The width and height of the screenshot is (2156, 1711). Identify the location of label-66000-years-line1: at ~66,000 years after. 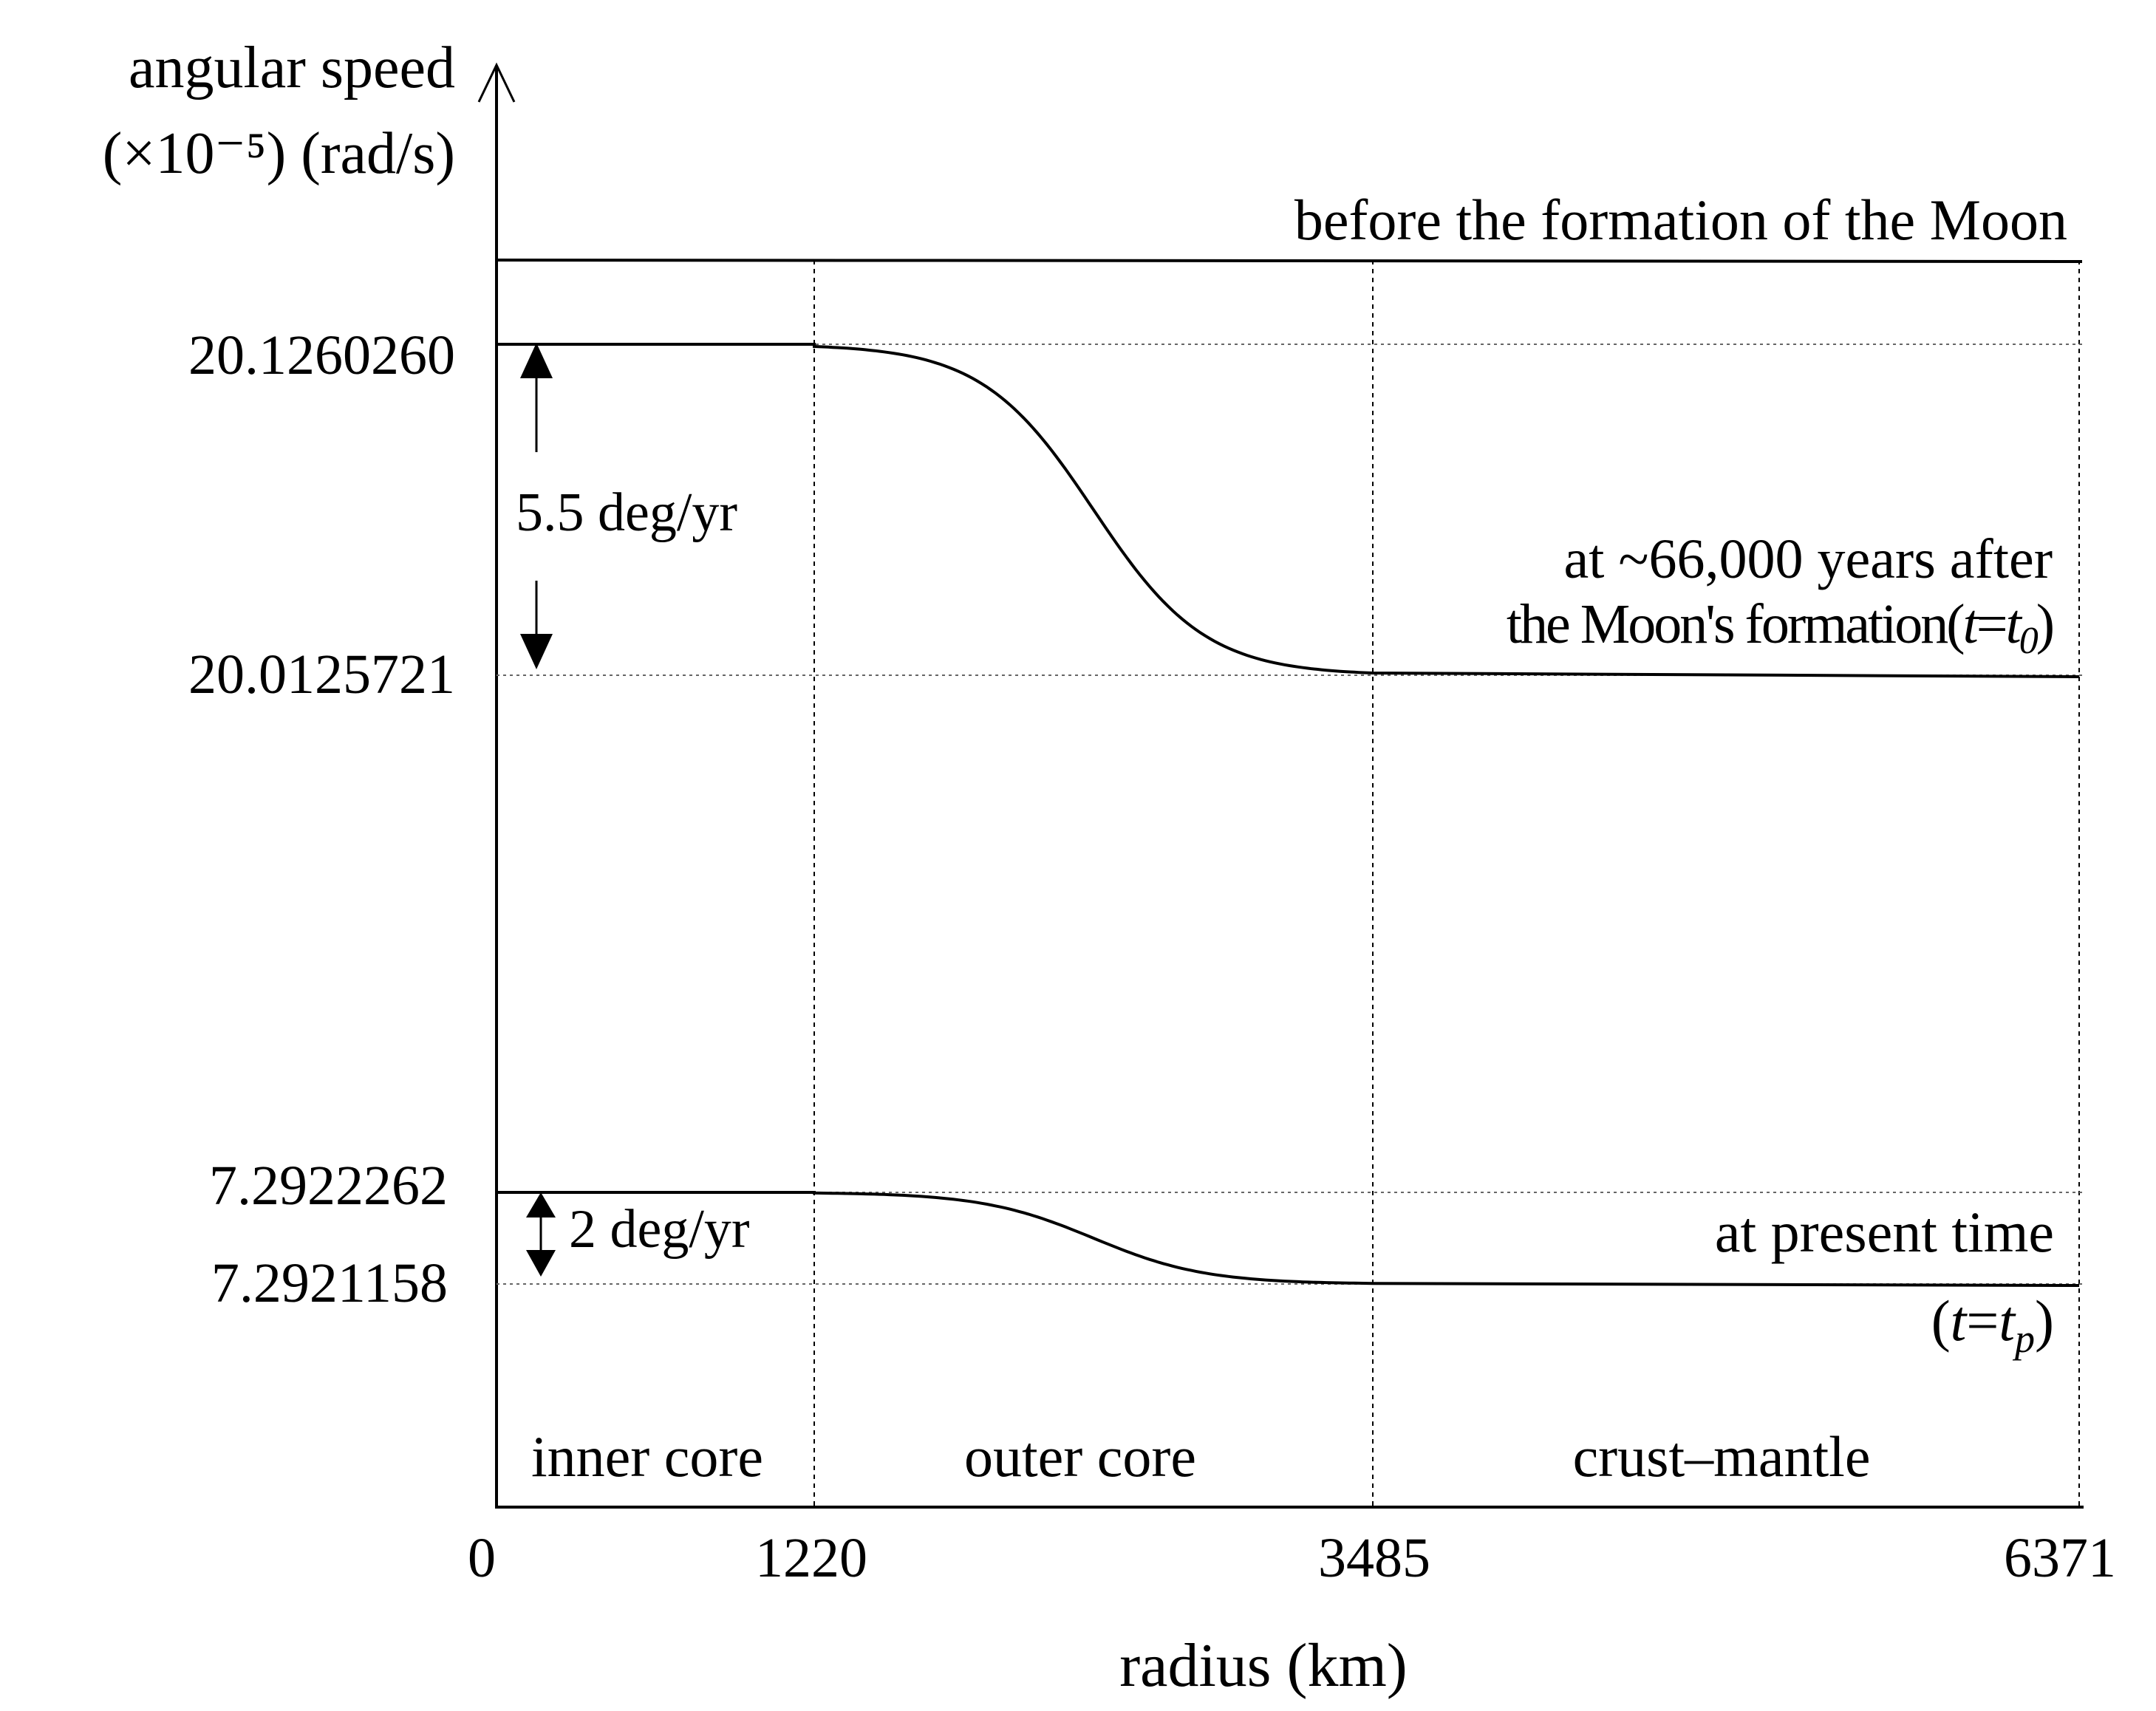
(1808, 559).